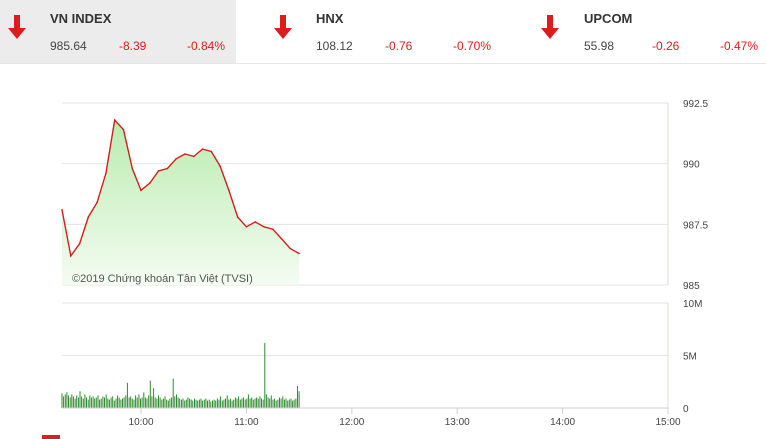  I want to click on index-percent: -0.70%, so click(472, 46).